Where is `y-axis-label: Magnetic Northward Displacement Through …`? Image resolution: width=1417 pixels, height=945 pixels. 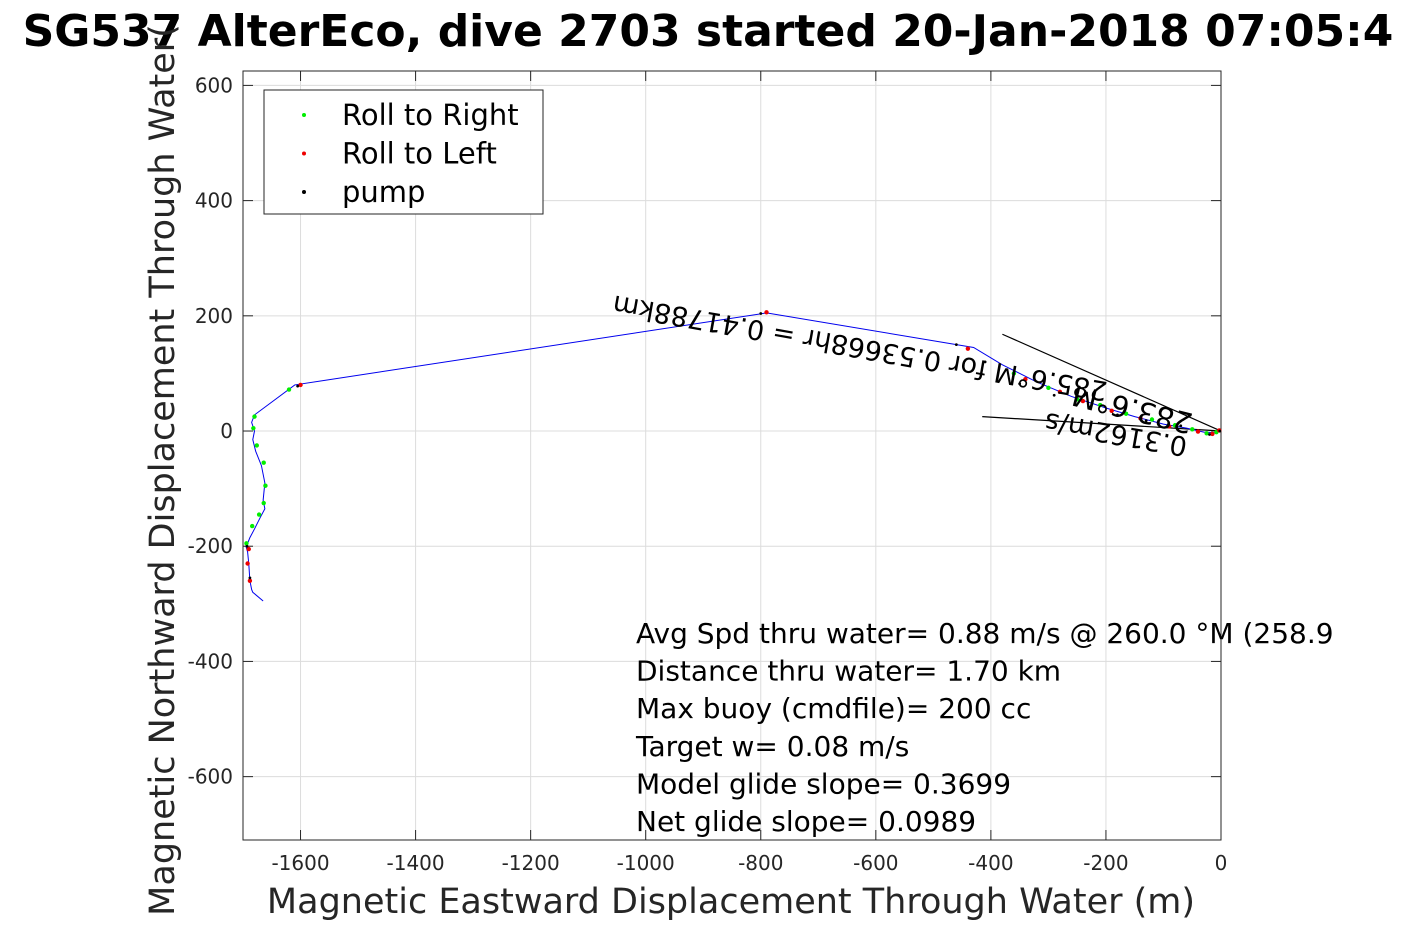
y-axis-label: Magnetic Northward Displacement Through … is located at coordinates (163, 470).